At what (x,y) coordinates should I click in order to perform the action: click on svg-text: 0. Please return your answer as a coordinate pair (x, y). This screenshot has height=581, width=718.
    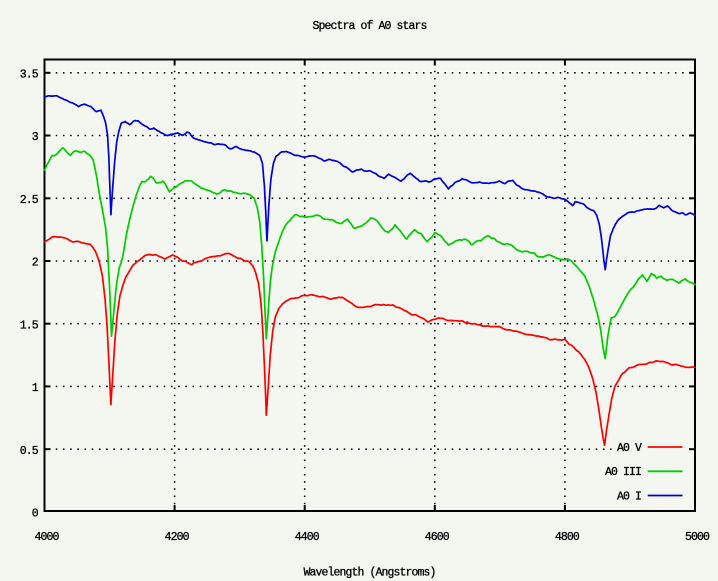
    Looking at the image, I should click on (35, 514).